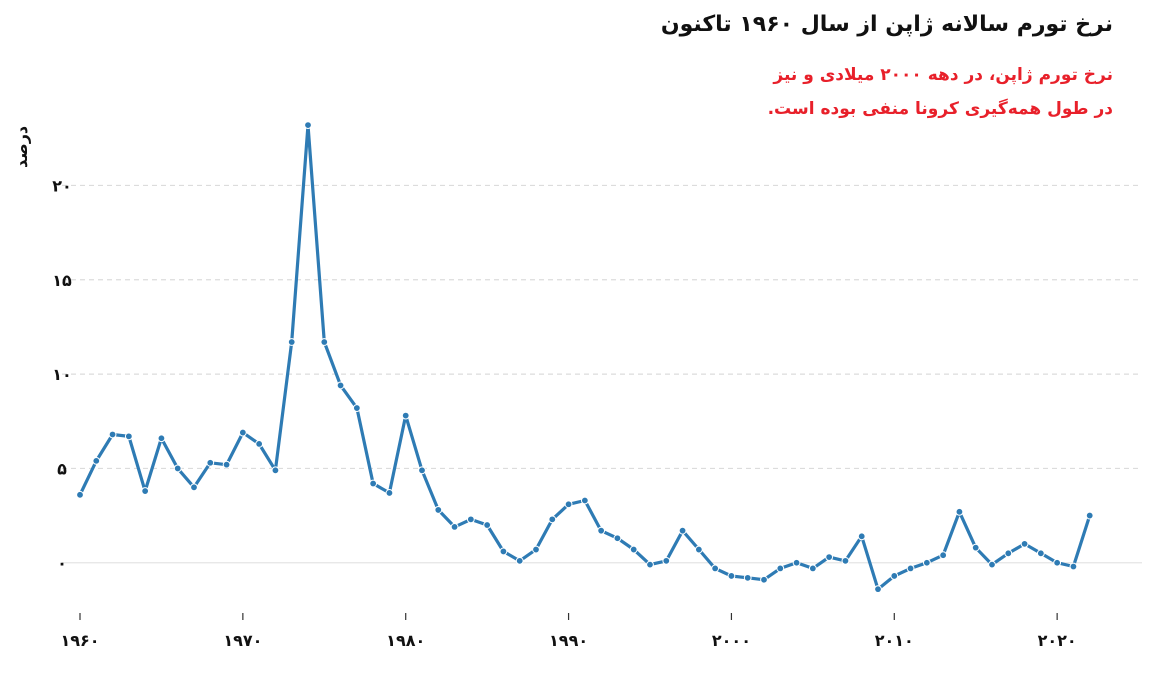 The width and height of the screenshot is (1151, 677). I want to click on x-tick-label: ۲۰۱۰, so click(894, 640).